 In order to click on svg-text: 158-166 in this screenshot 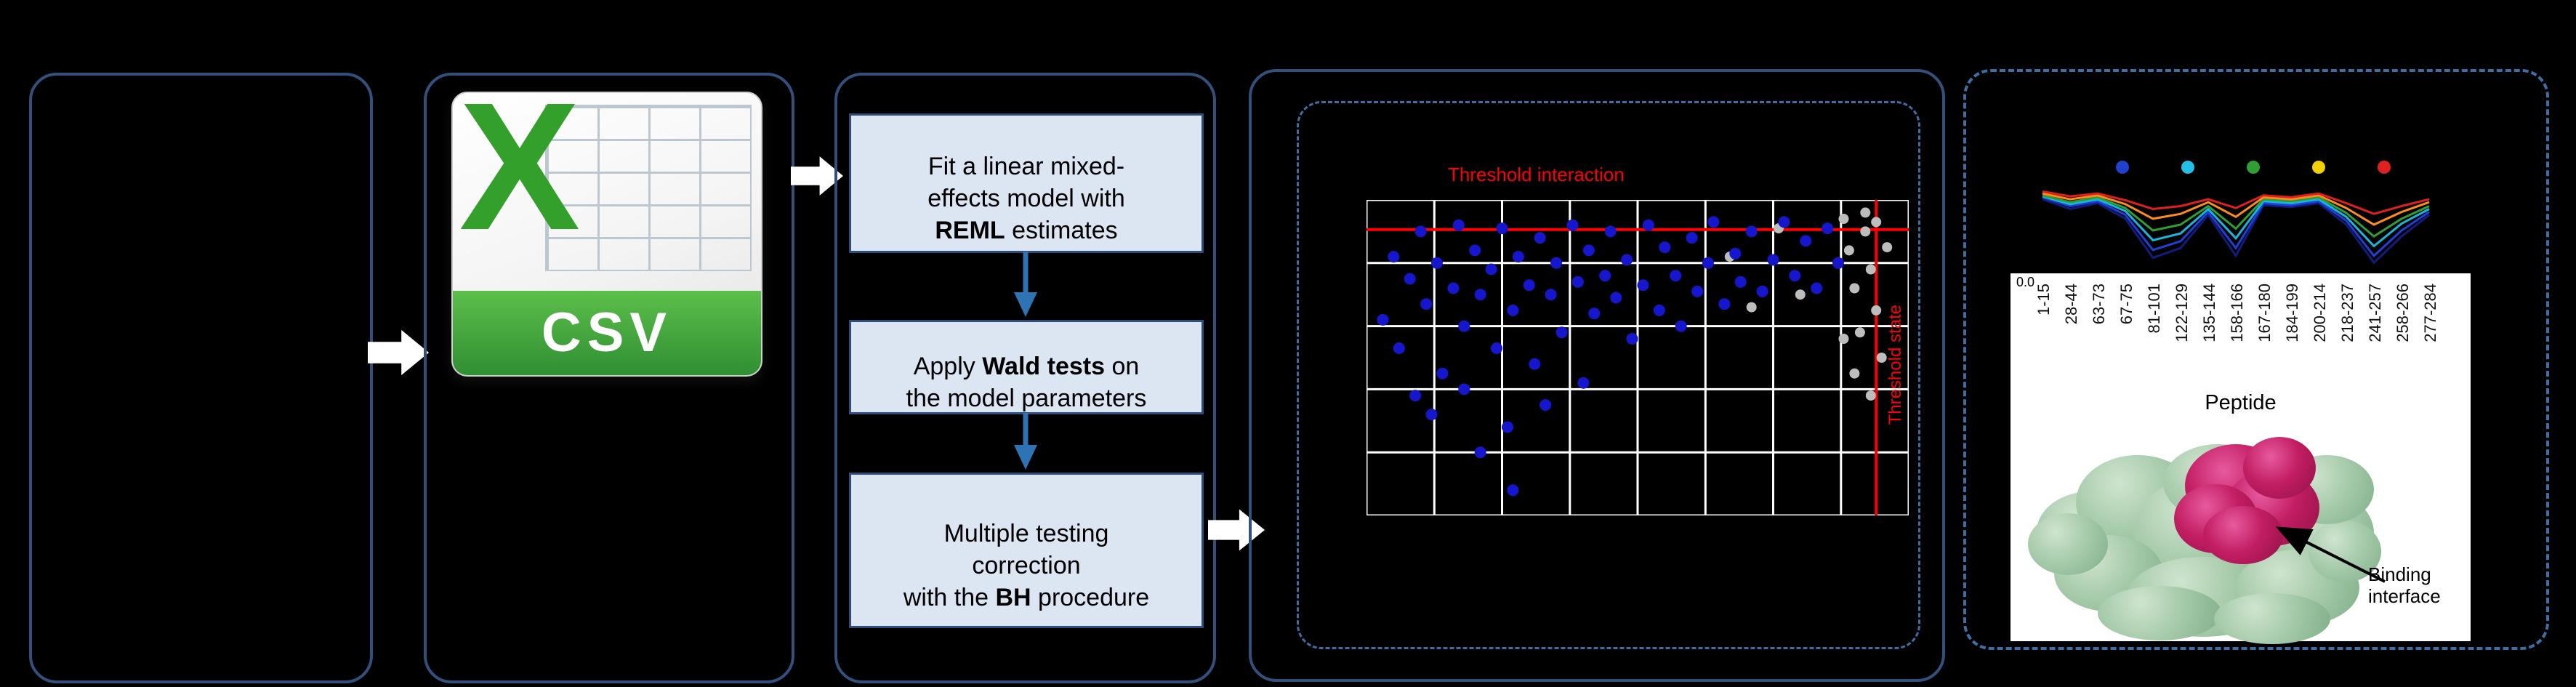, I will do `click(2237, 313)`.